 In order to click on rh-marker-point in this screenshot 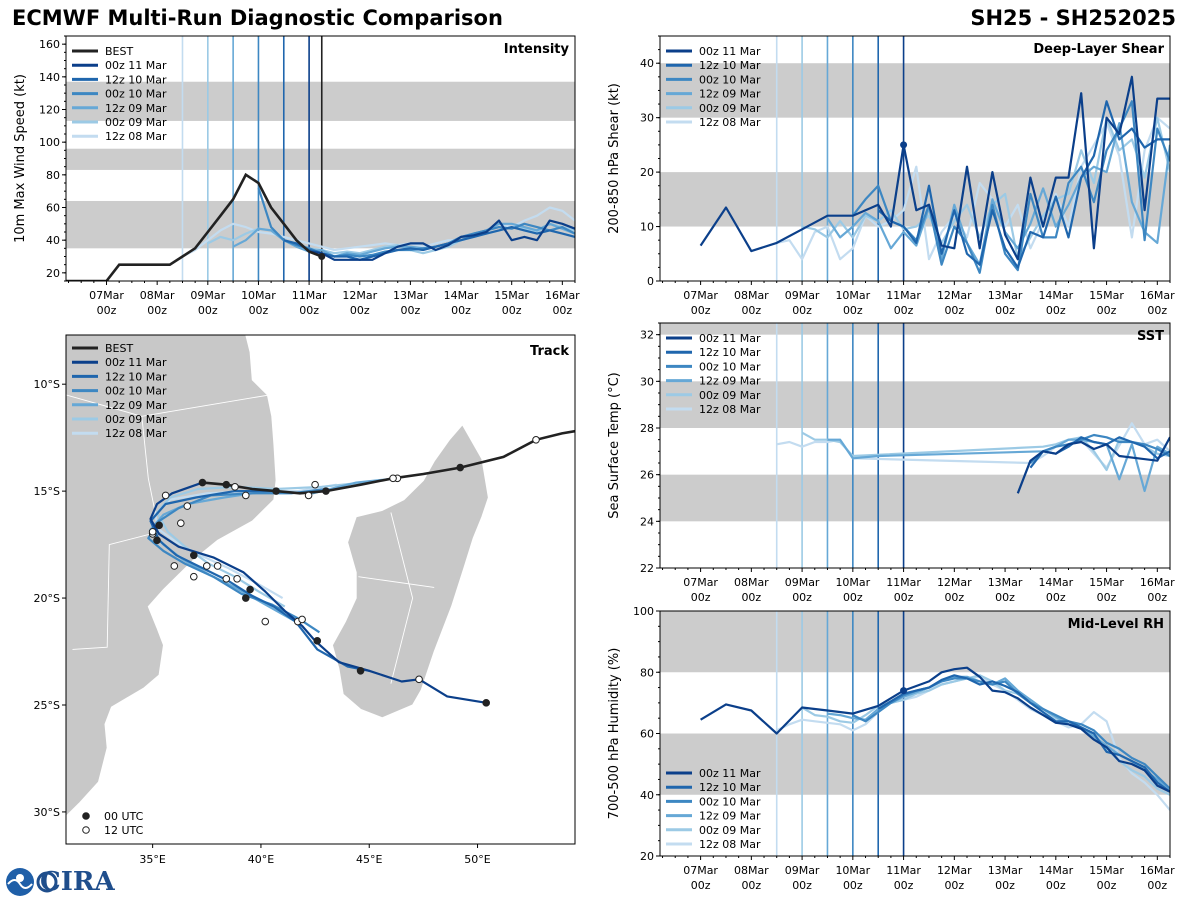, I will do `click(904, 691)`.